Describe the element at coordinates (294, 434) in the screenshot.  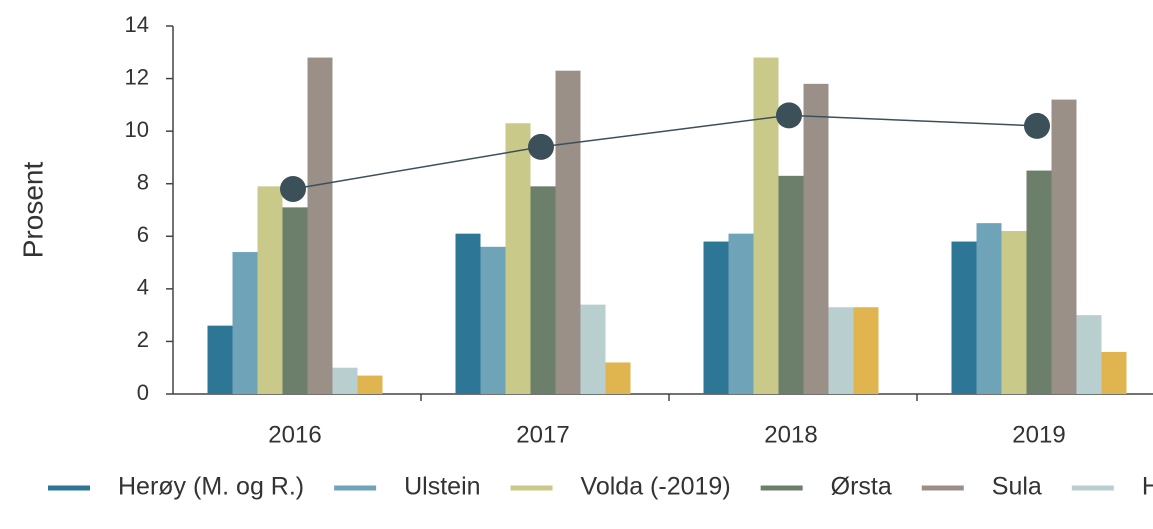
I see `x-tick-label: 2016` at that location.